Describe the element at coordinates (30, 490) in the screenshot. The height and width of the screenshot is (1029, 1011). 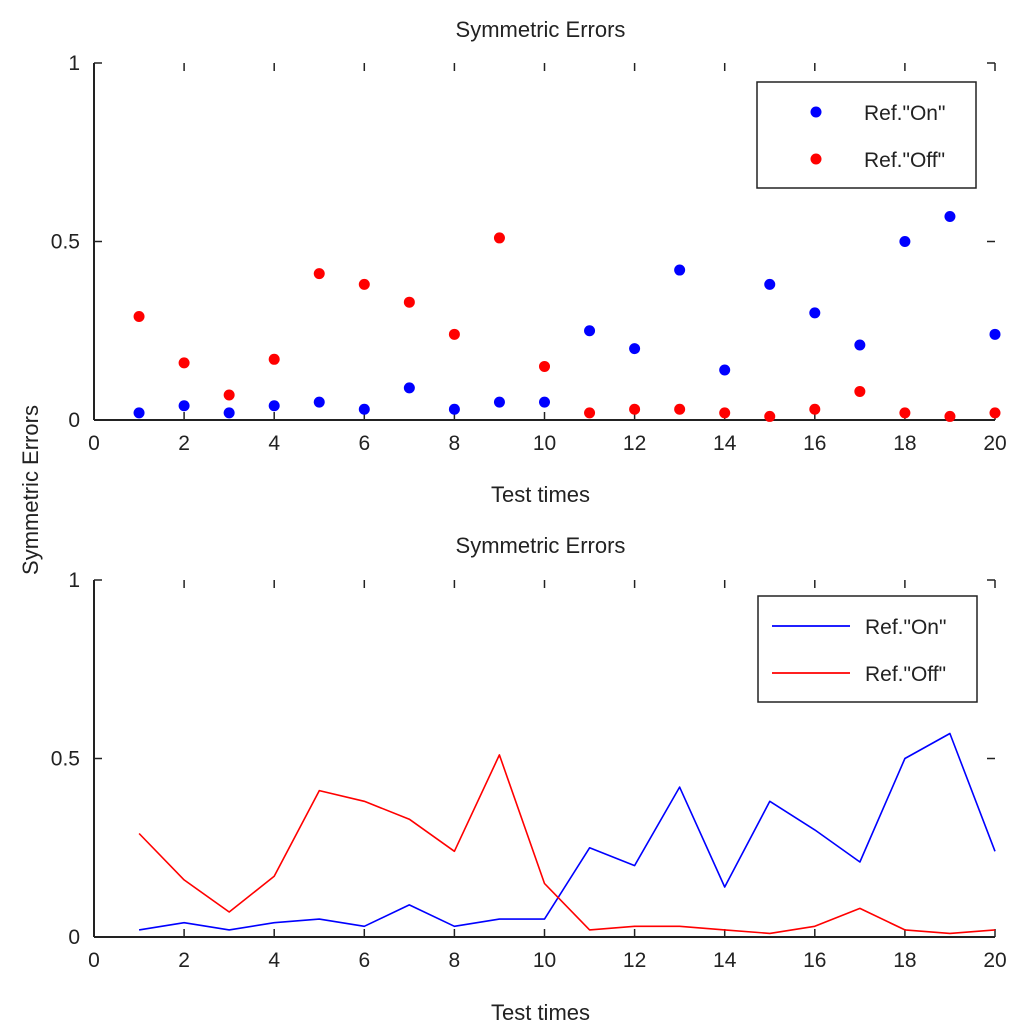
I see `y-axis-label: Symmetric Errors` at that location.